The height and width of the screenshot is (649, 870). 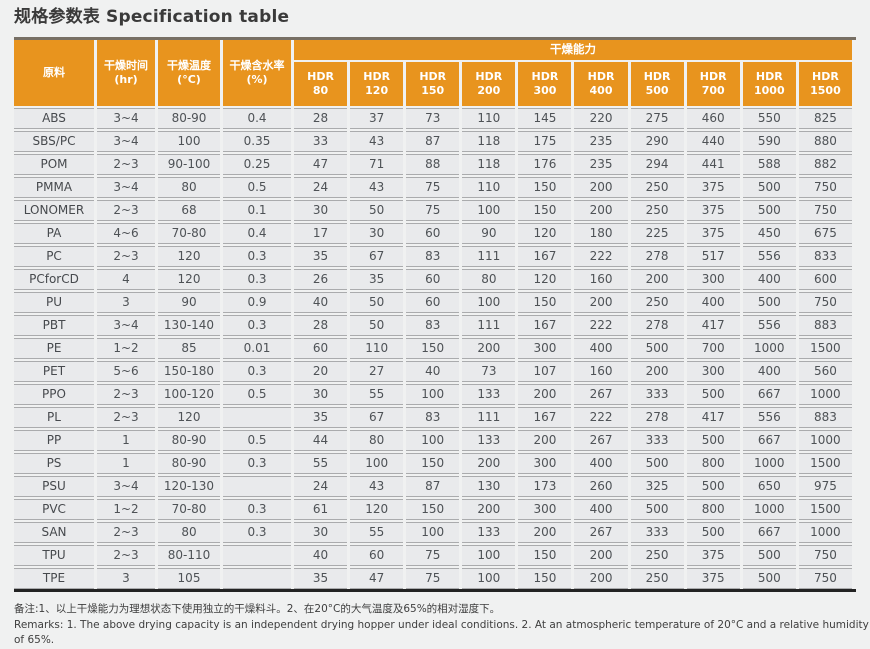 I want to click on cell-capacity: 294, so click(x=657, y=164).